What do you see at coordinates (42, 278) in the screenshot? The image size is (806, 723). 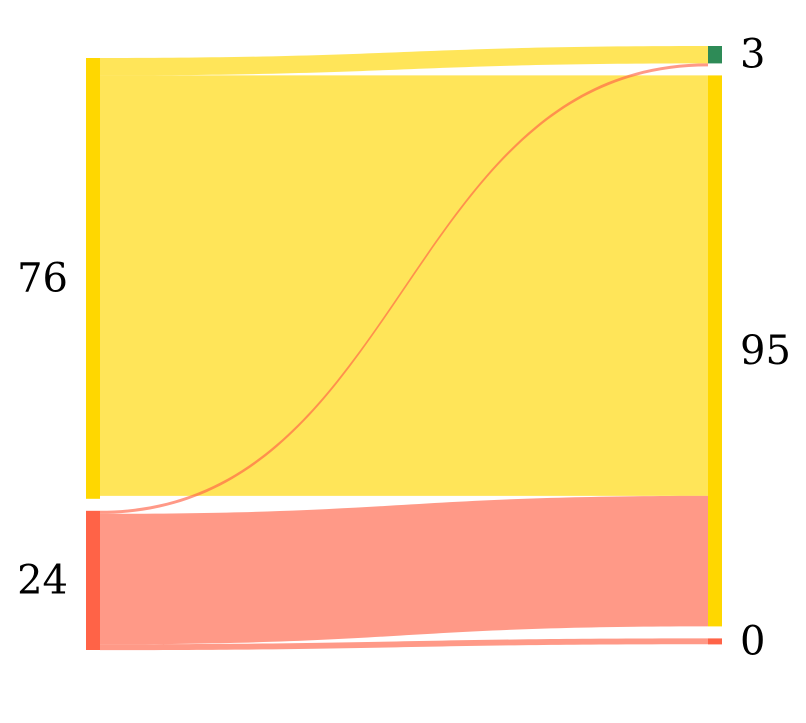 I see `node-label-s76: 76` at bounding box center [42, 278].